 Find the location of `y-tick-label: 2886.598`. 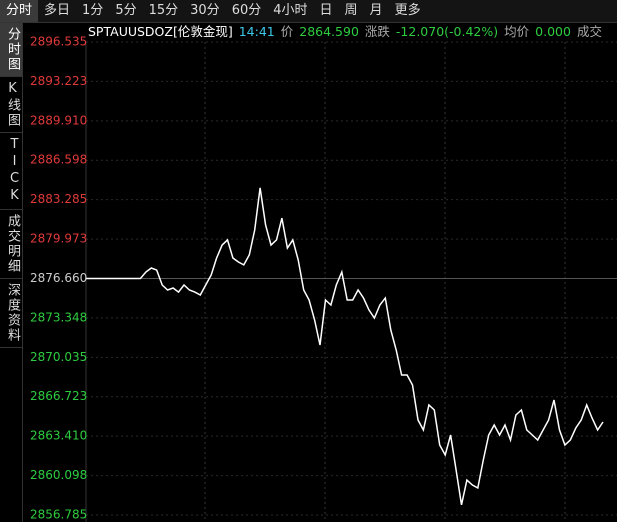

y-tick-label: 2886.598 is located at coordinates (58, 160).